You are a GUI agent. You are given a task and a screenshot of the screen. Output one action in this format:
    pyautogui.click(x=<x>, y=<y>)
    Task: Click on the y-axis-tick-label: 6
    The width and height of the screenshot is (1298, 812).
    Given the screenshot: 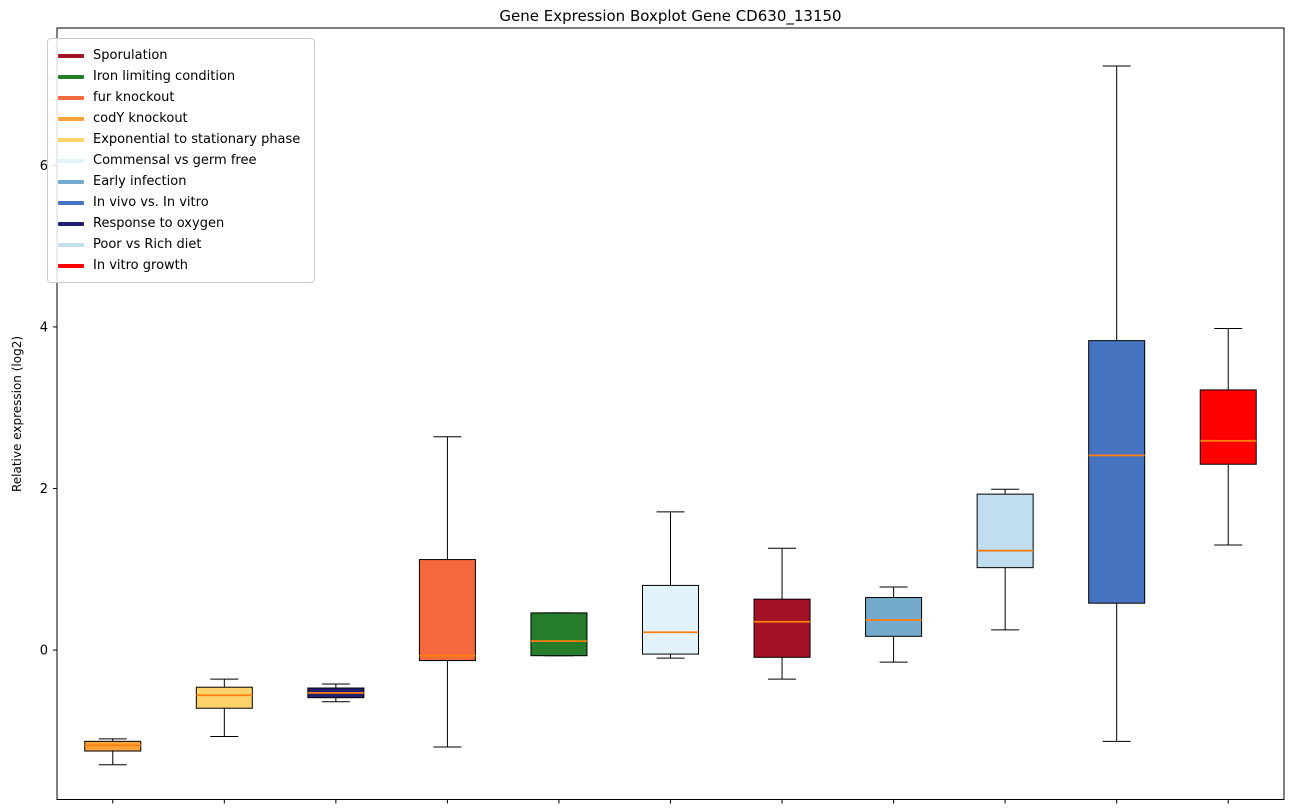 What is the action you would take?
    pyautogui.click(x=44, y=166)
    